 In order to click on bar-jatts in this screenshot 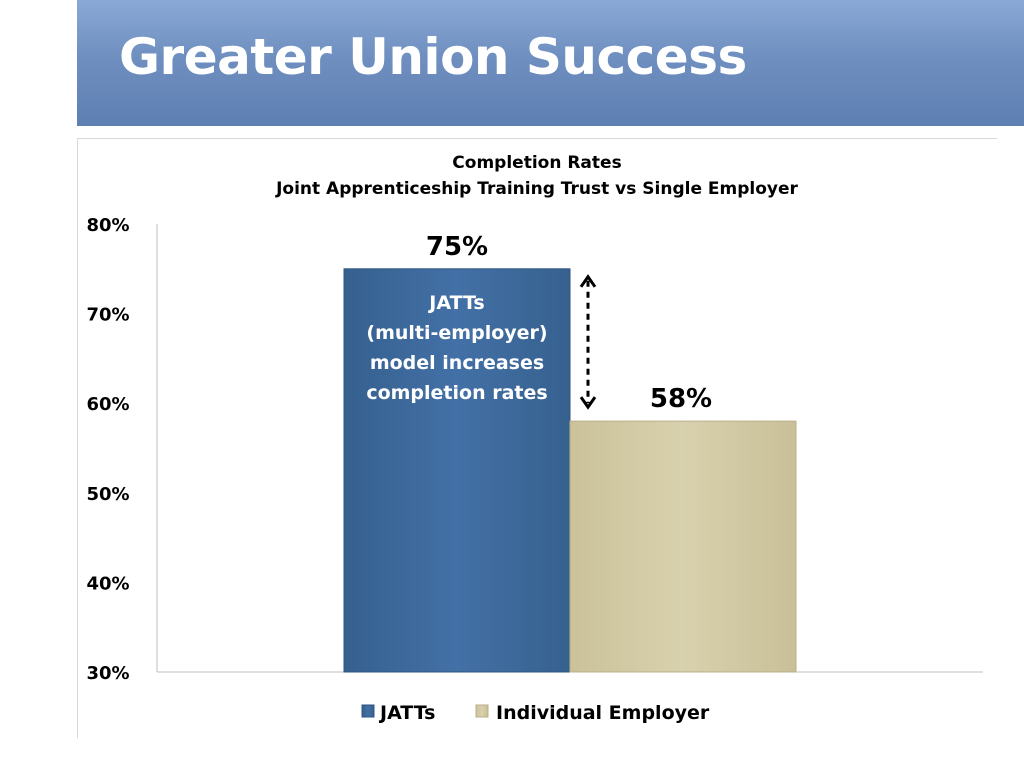, I will do `click(457, 470)`.